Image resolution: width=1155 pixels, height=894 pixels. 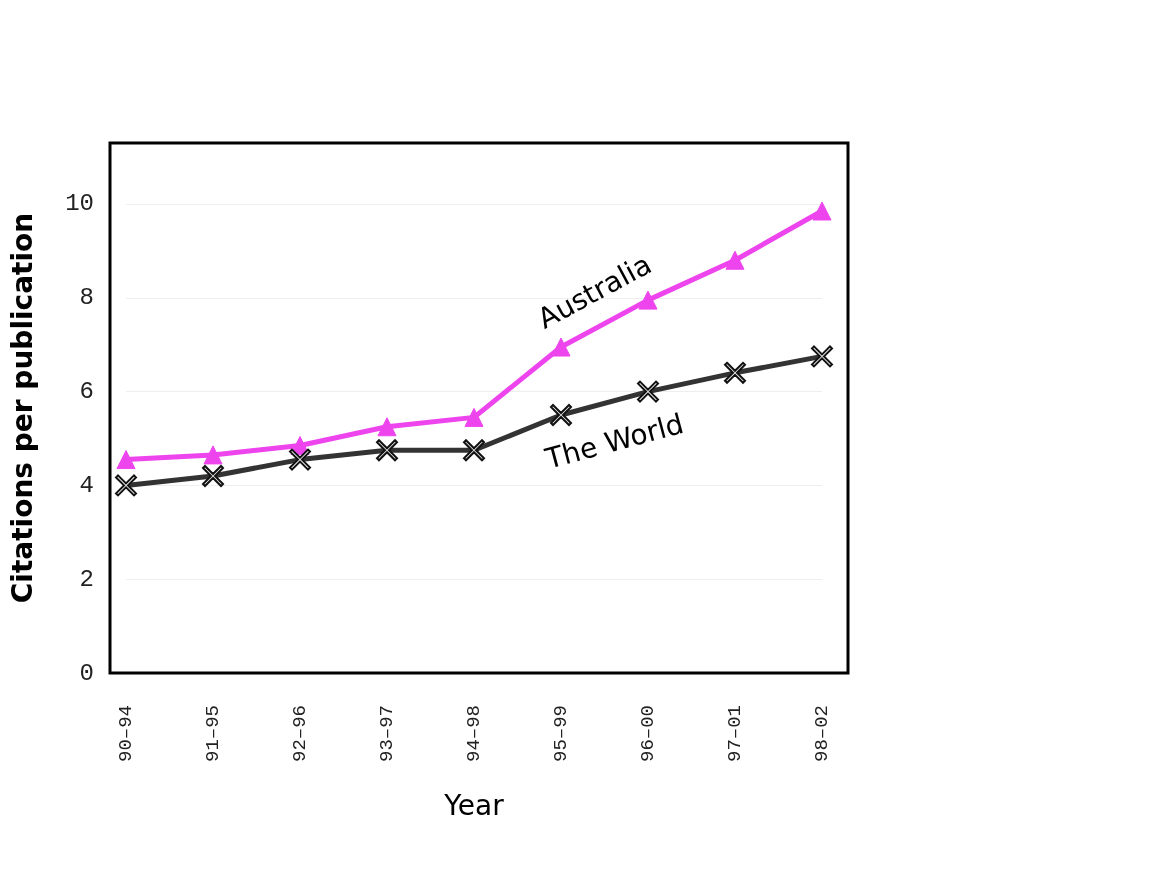 I want to click on y-axis-title: Citations per publication, so click(x=22, y=408).